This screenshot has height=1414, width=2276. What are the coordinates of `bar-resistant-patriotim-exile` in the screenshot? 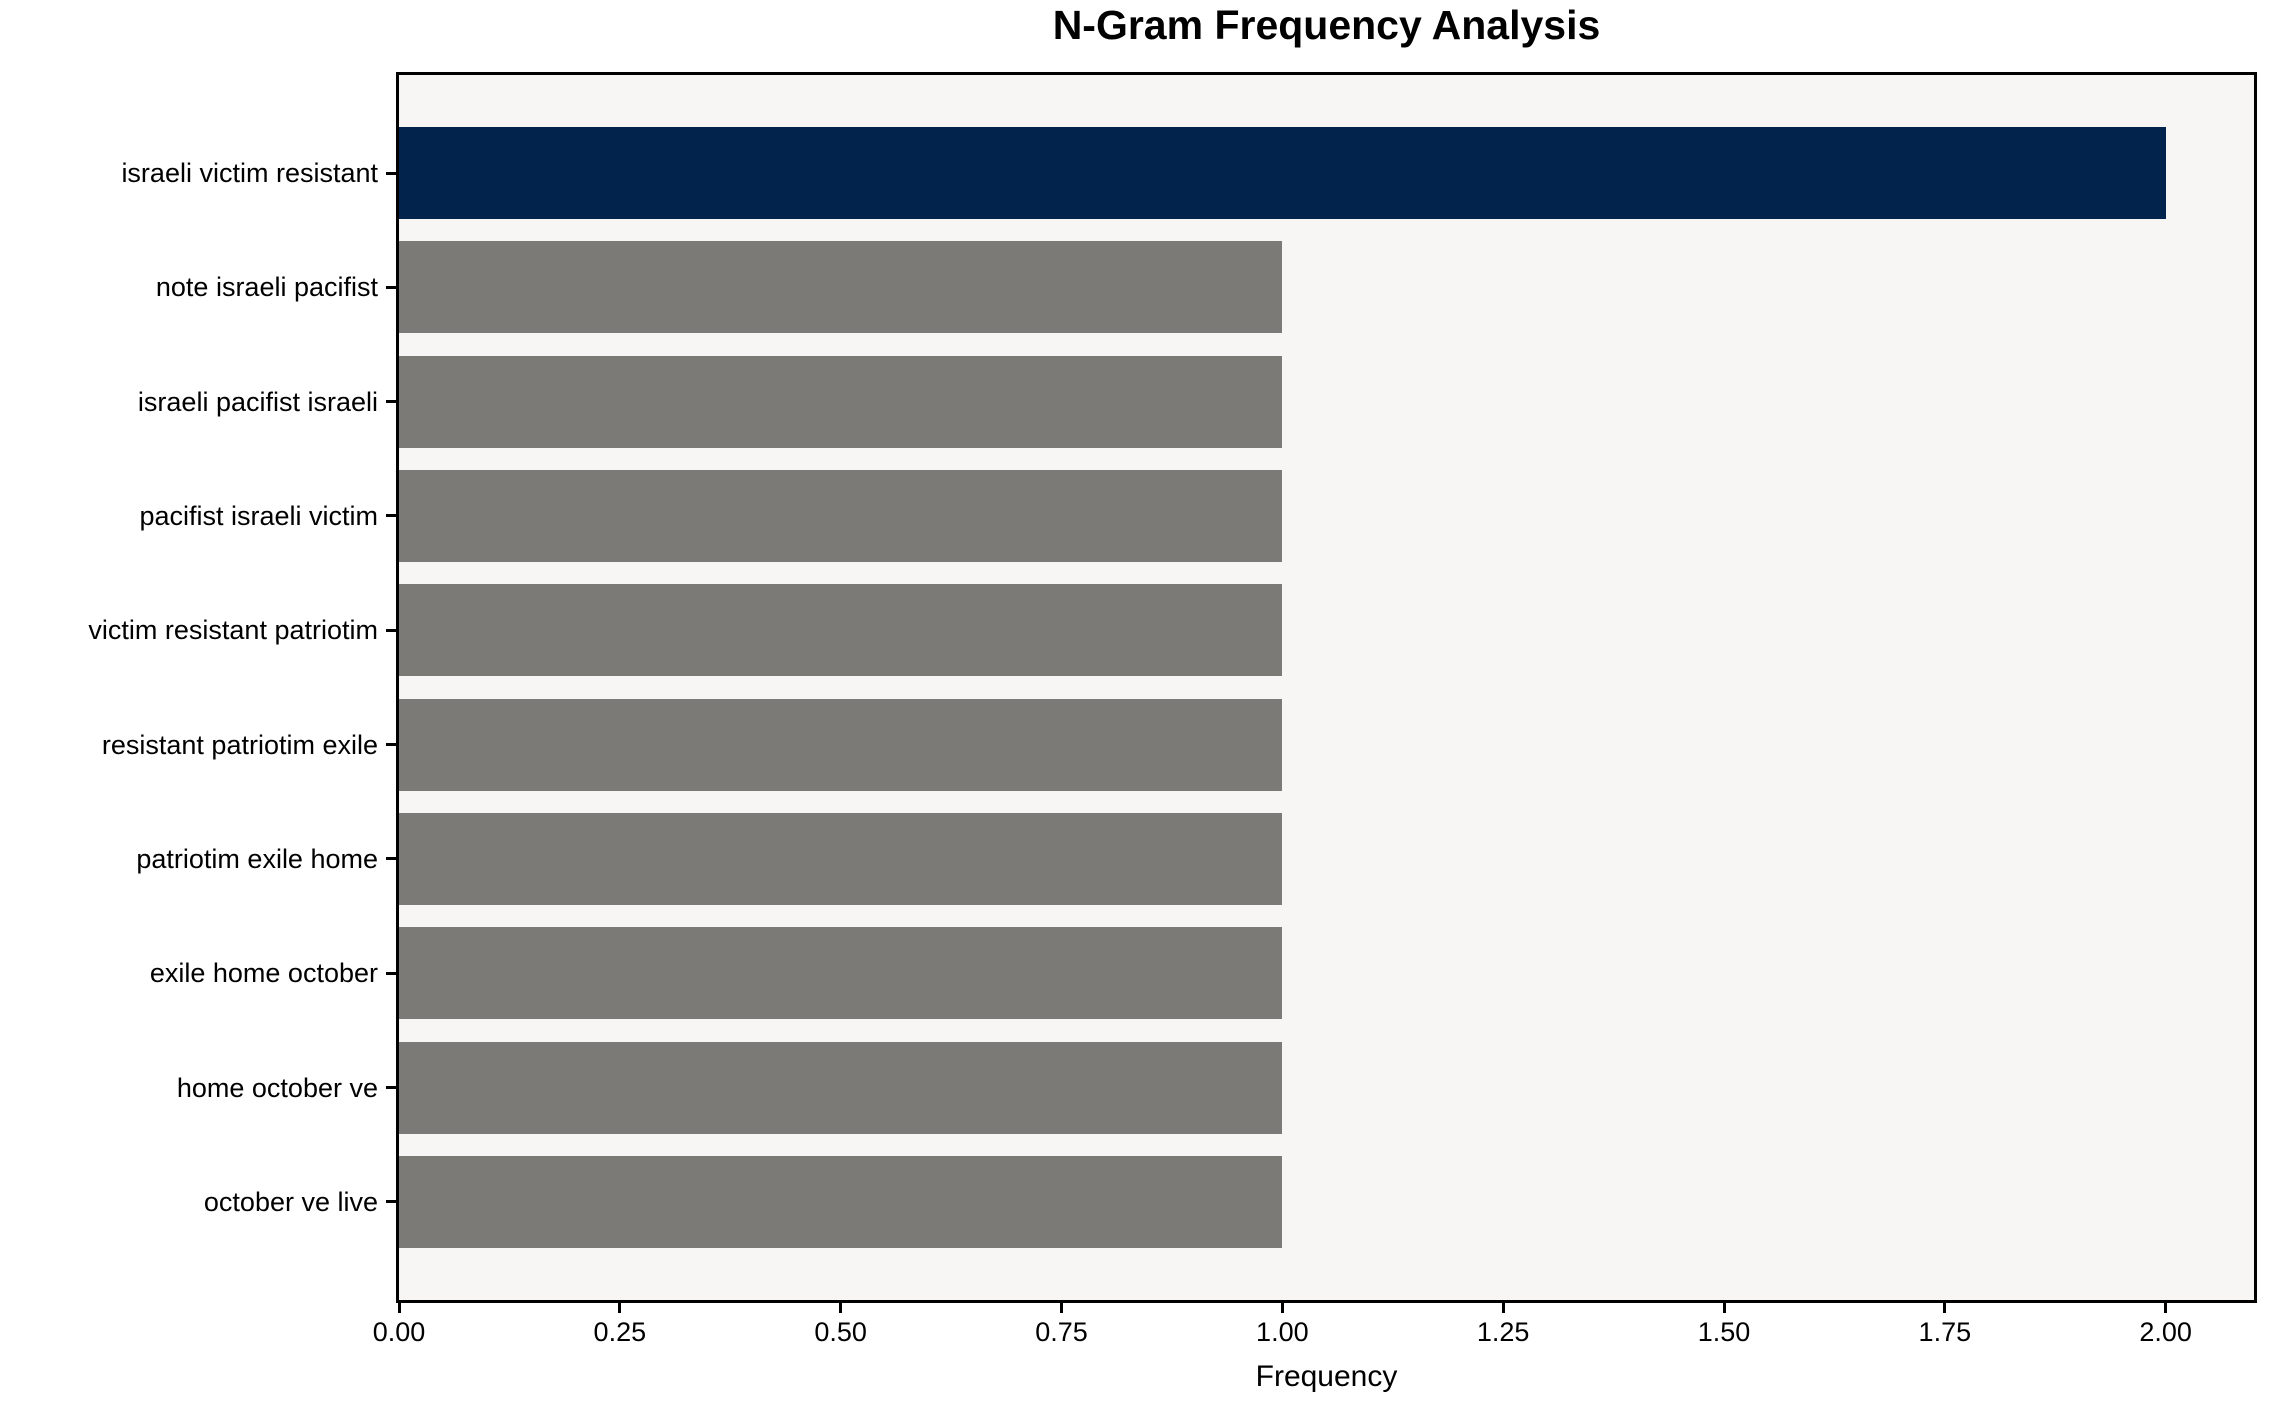 It's located at (841, 744).